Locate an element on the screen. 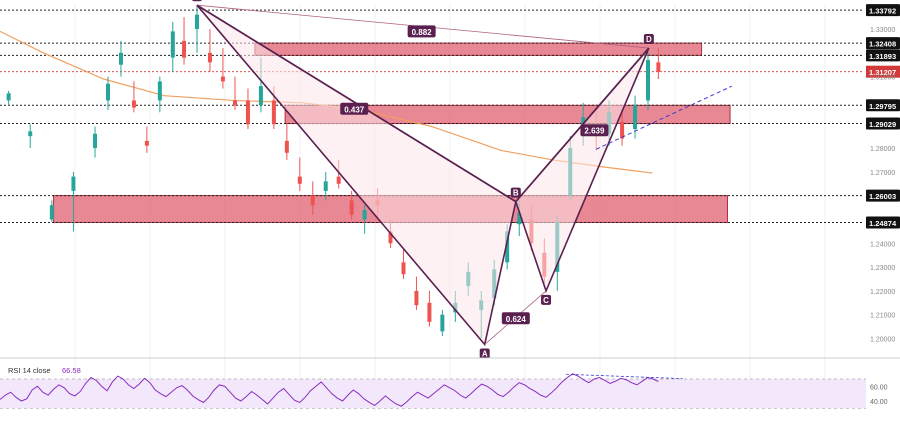 The image size is (900, 428). trendline is located at coordinates (664, 117).